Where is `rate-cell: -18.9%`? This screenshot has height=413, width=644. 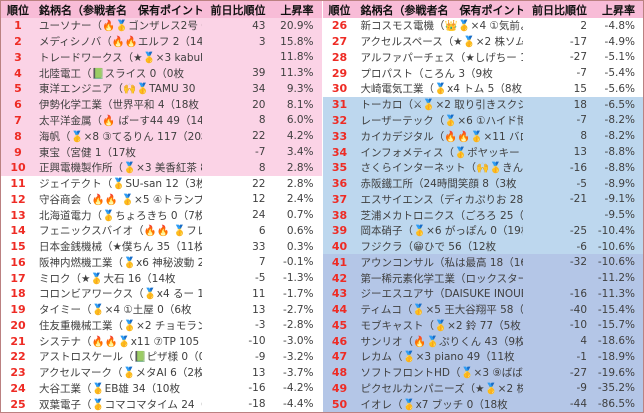 rate-cell: -18.9% is located at coordinates (616, 356).